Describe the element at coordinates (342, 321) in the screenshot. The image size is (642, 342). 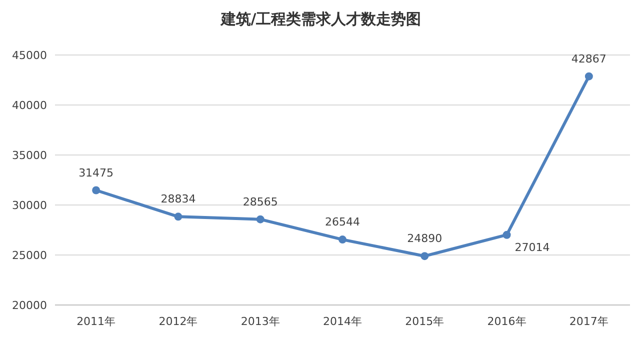
I see `x-tick-label: 2014年` at that location.